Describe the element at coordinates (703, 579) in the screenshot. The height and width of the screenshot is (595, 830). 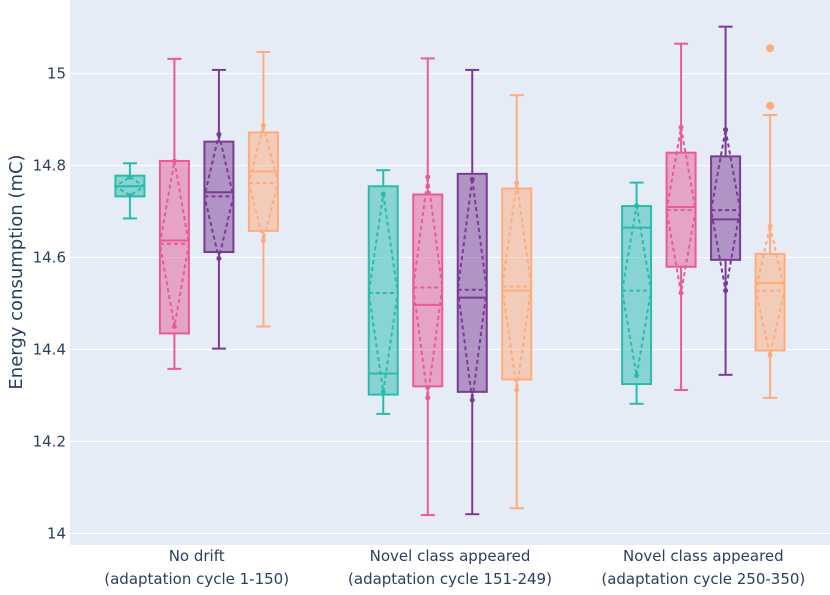
I see `x-category-label-line2: (adaptation cycle 250-350)` at that location.